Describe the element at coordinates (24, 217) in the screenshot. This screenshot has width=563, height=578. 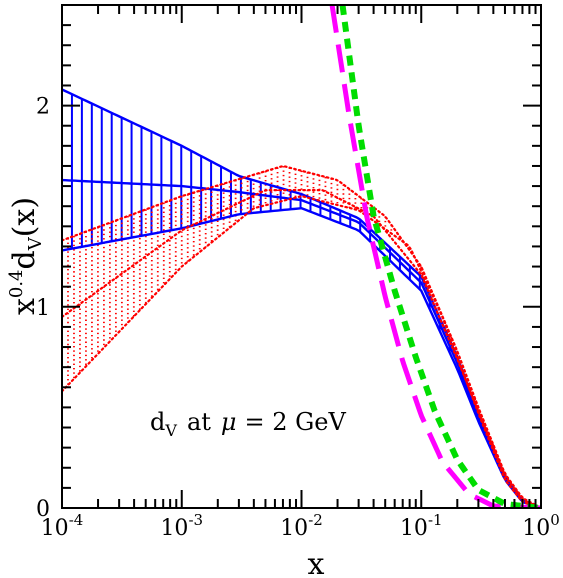
I see `y-axis-arg: (x)` at that location.